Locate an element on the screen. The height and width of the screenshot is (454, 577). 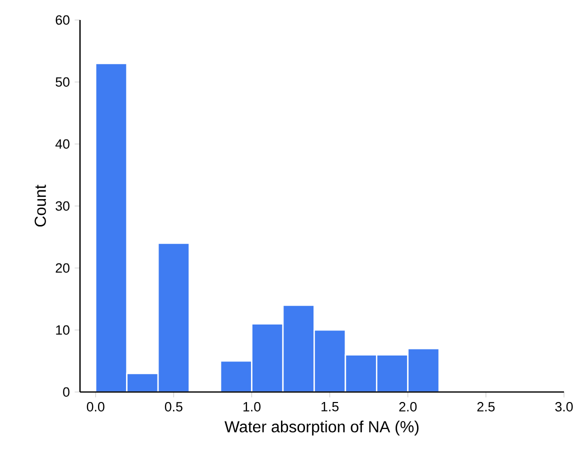
x-axis-title: Water absorption of NA (%) is located at coordinates (321, 428).